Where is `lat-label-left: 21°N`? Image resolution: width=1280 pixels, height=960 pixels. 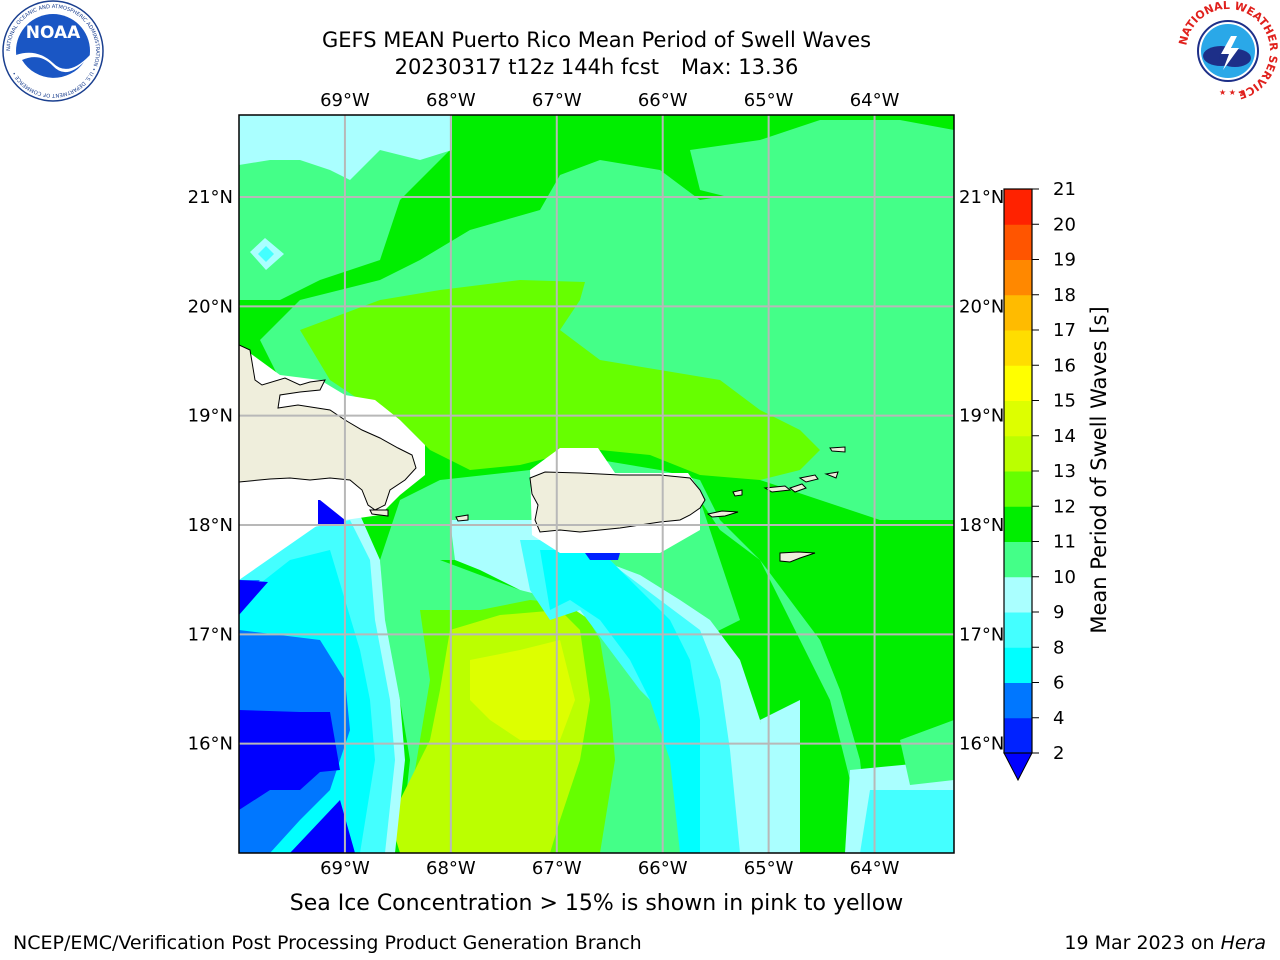 lat-label-left: 21°N is located at coordinates (210, 197).